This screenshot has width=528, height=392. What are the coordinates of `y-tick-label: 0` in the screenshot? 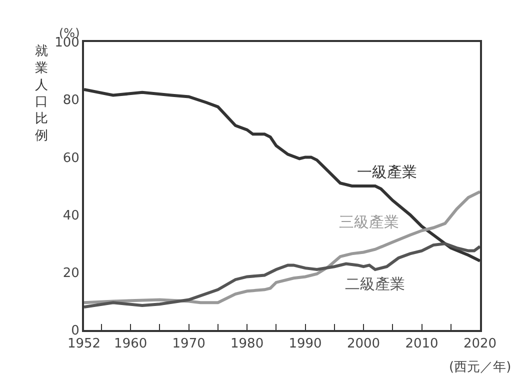 It's located at (75, 331).